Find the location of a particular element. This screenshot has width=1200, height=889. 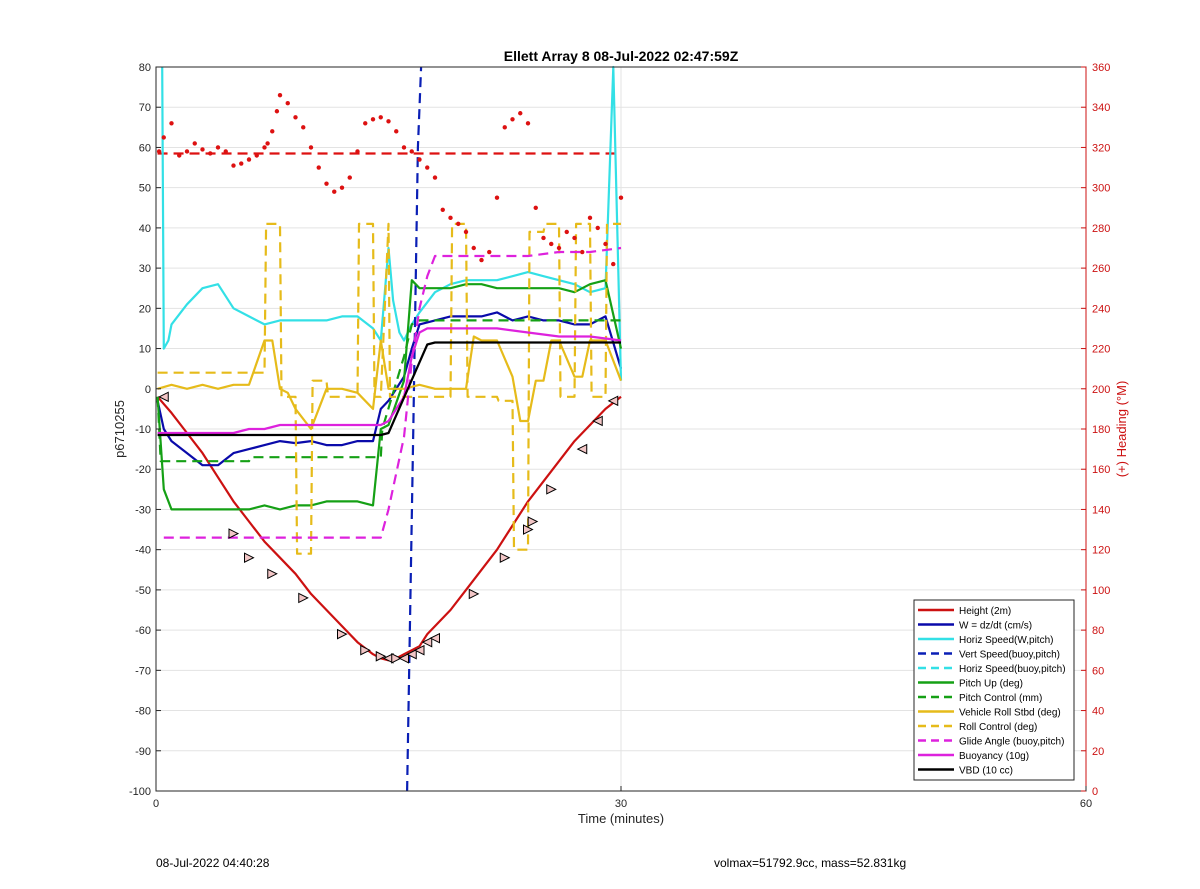

y-tick-label: -90 is located at coordinates (143, 752).